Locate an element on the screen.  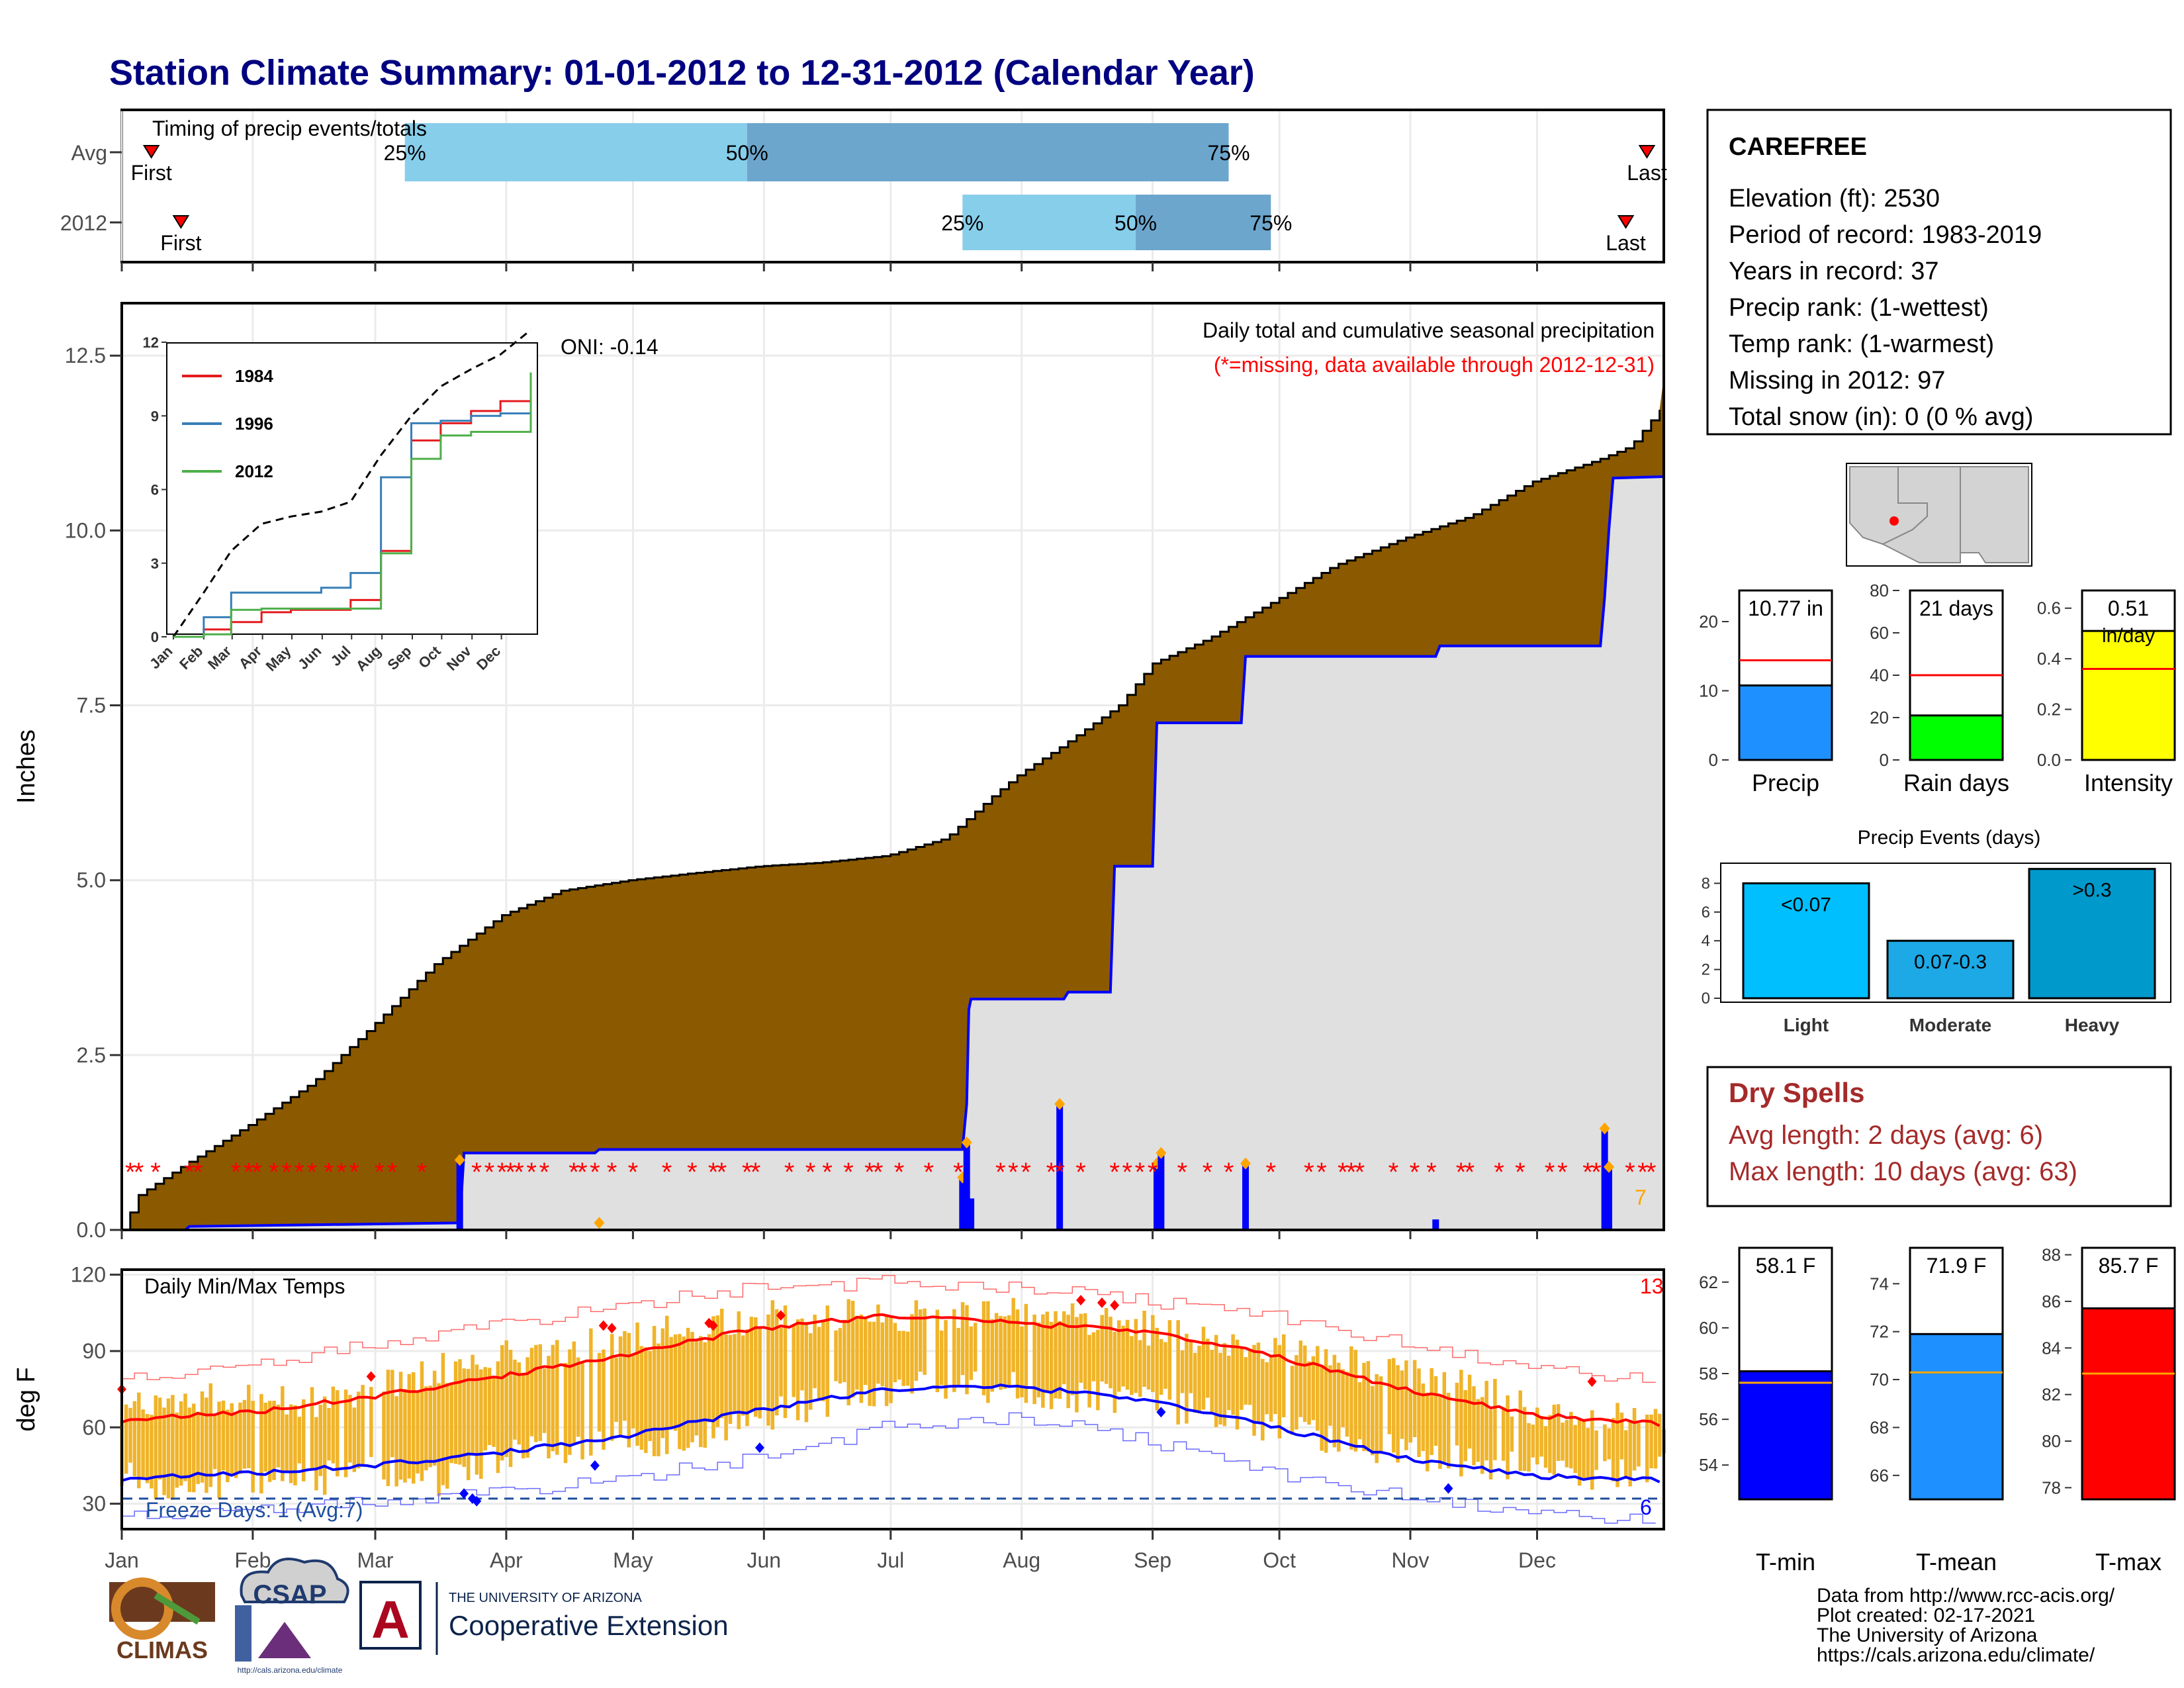
events-ytick-label: 6 is located at coordinates (1706, 912).